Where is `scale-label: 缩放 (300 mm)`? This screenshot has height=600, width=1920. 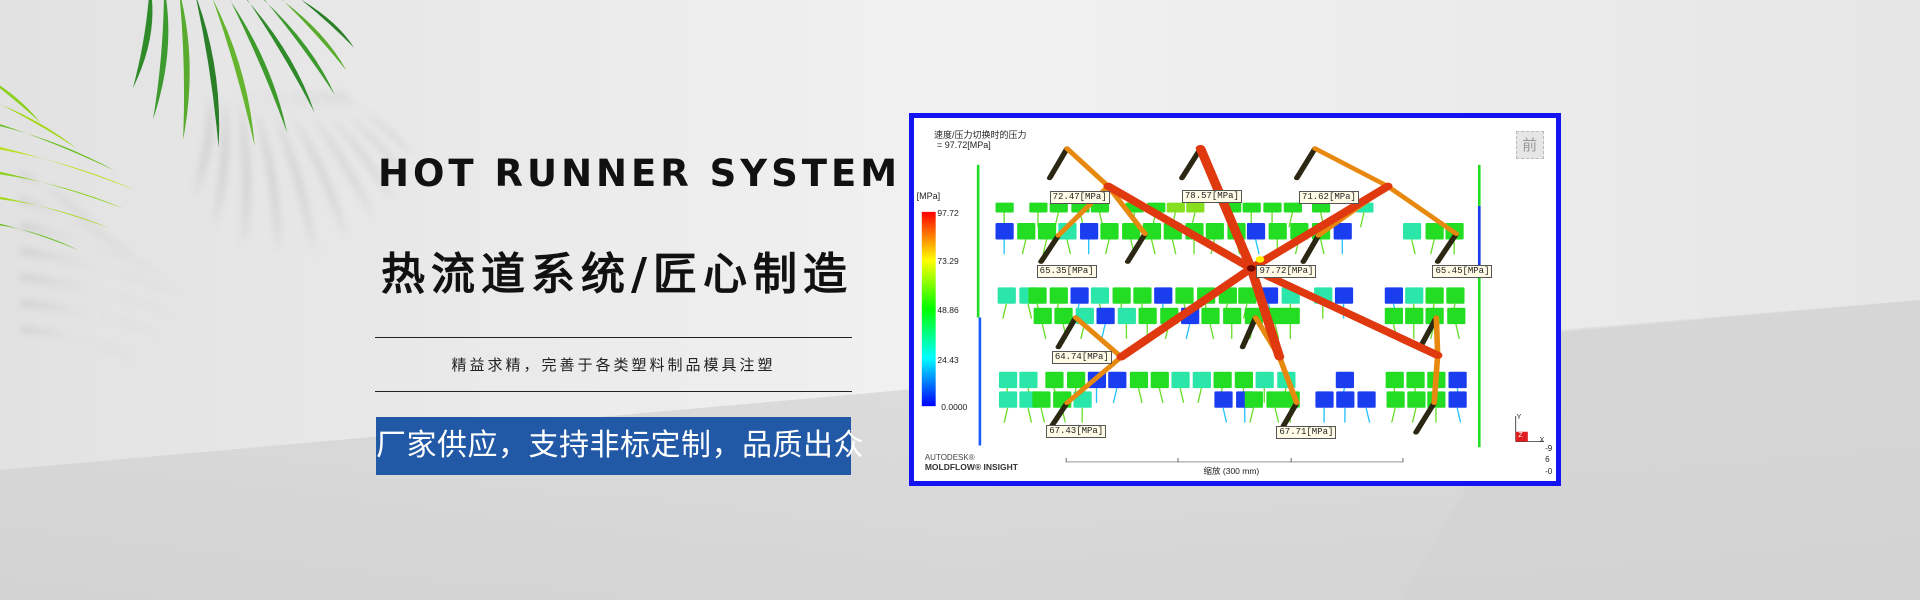 scale-label: 缩放 (300 mm) is located at coordinates (1231, 471).